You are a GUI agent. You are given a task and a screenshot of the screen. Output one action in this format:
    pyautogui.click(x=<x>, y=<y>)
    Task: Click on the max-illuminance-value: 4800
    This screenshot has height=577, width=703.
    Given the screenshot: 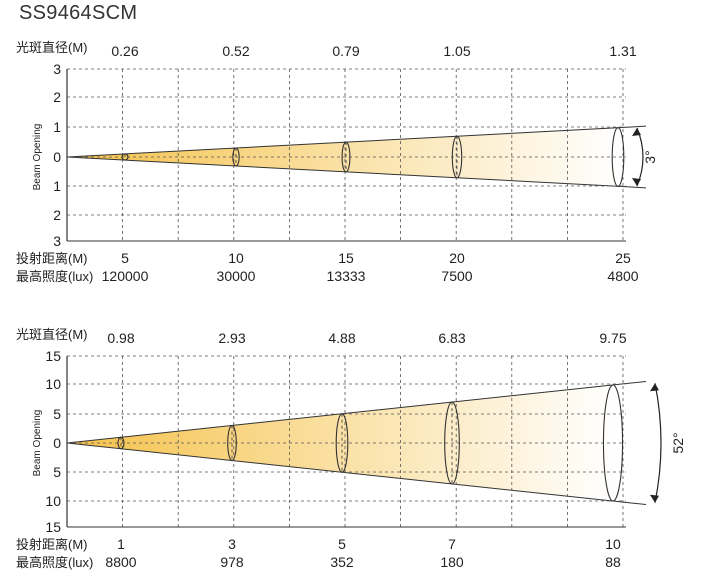 What is the action you would take?
    pyautogui.click(x=622, y=276)
    